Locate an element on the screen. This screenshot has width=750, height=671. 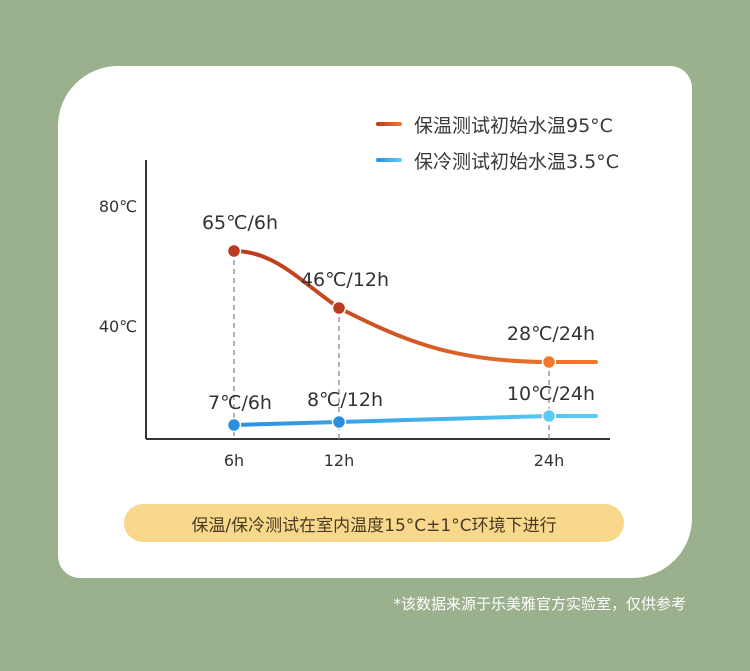
y-tick-label: 80℃ is located at coordinates (118, 206).